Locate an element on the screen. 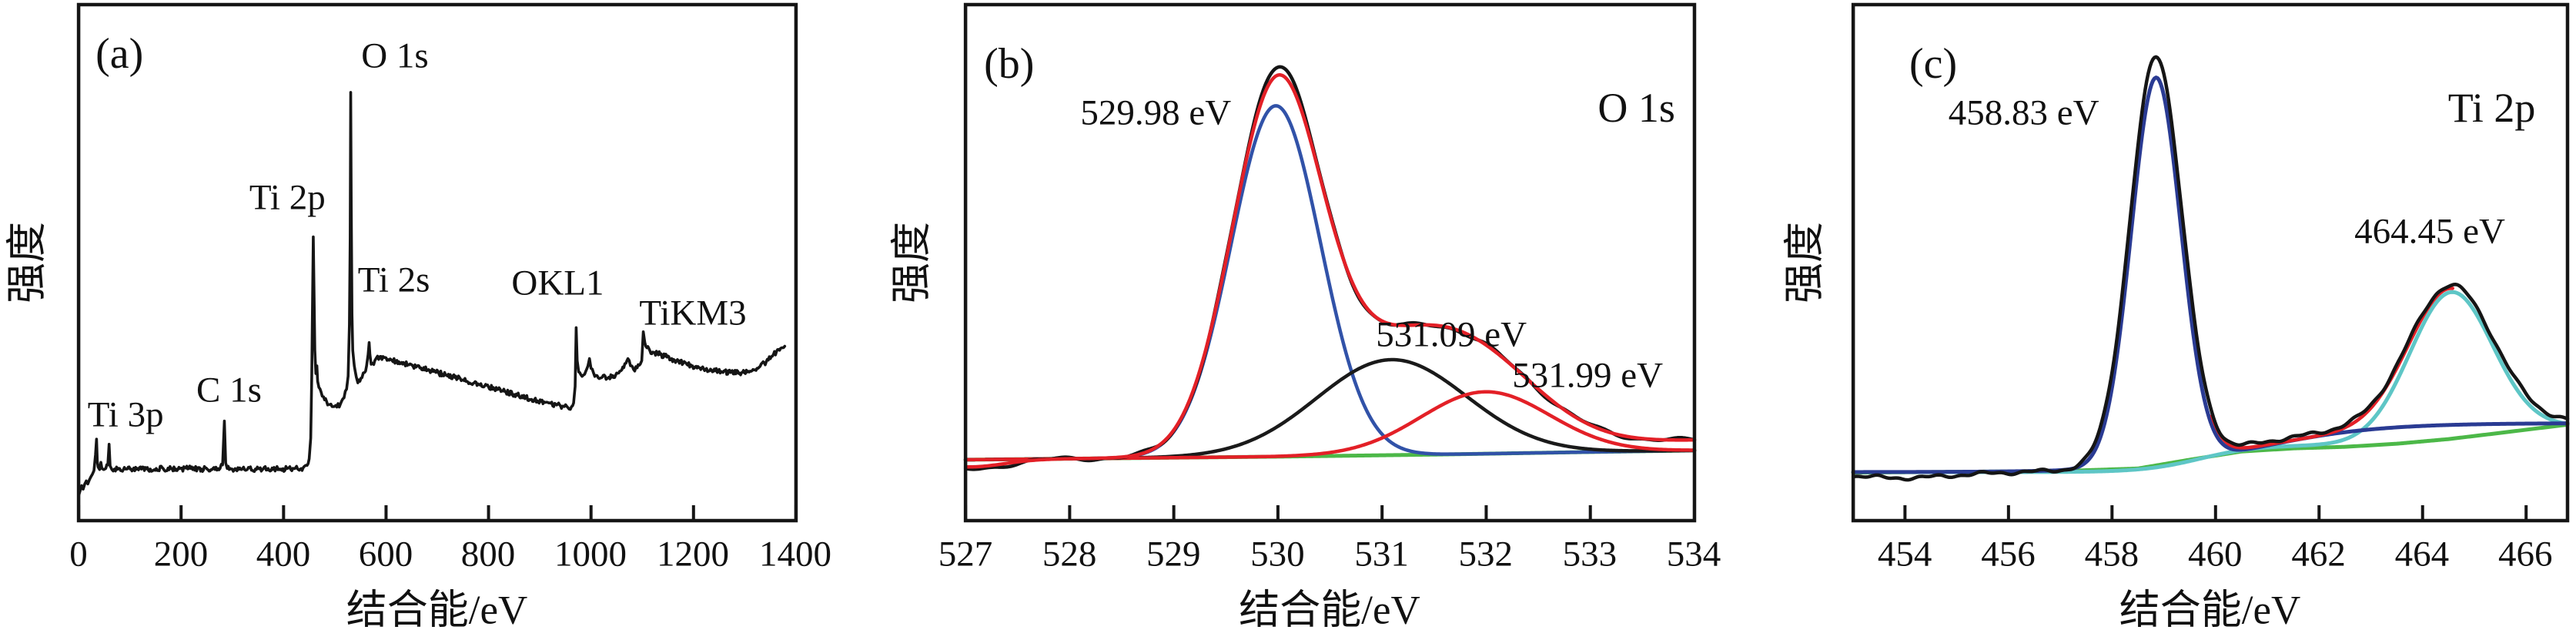 Image resolution: width=2576 pixels, height=640 pixels. region-label: O 1s is located at coordinates (1636, 108).